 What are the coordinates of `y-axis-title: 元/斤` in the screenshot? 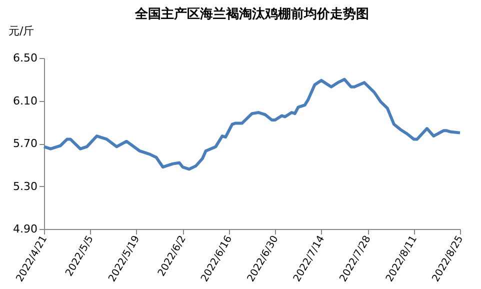 It's located at (21, 31).